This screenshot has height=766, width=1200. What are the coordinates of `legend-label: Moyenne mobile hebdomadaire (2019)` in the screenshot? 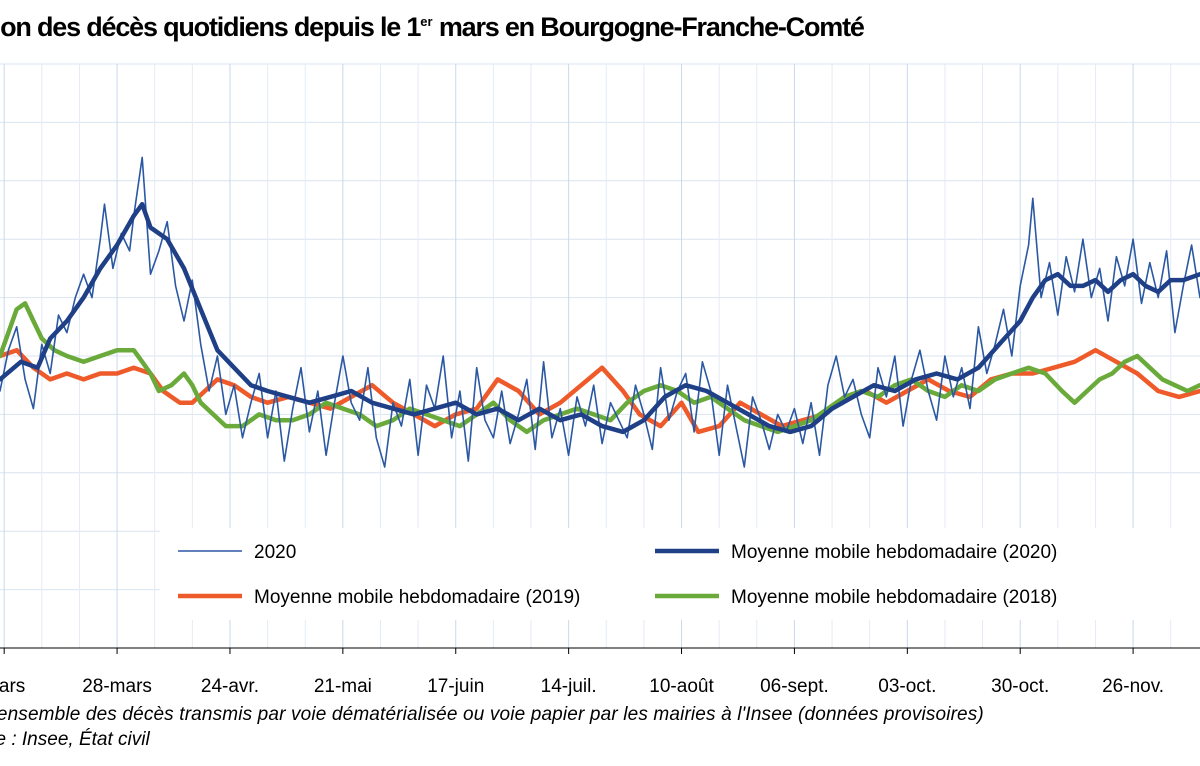 It's located at (417, 597).